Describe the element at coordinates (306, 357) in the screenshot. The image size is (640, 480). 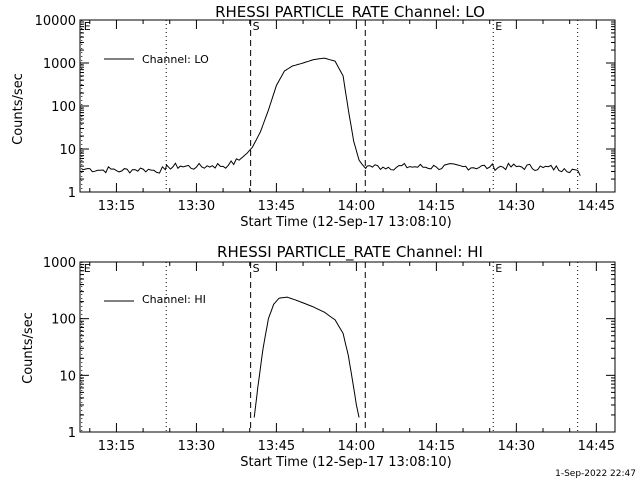
I see `series-line` at that location.